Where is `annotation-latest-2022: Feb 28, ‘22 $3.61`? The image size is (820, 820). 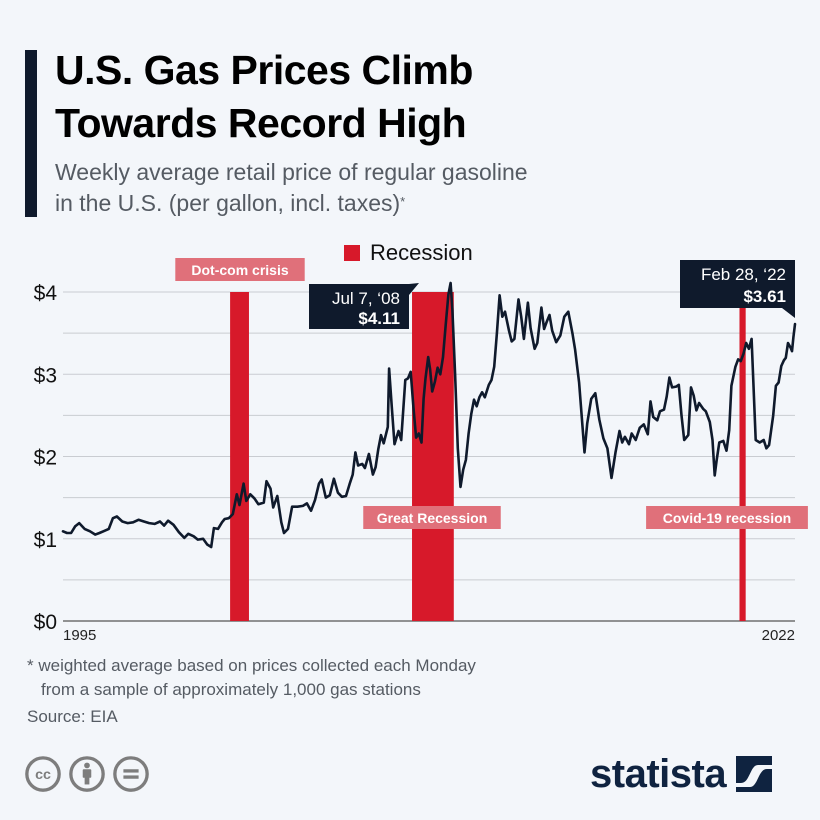
annotation-latest-2022: Feb 28, ‘22 $3.61 is located at coordinates (737, 289).